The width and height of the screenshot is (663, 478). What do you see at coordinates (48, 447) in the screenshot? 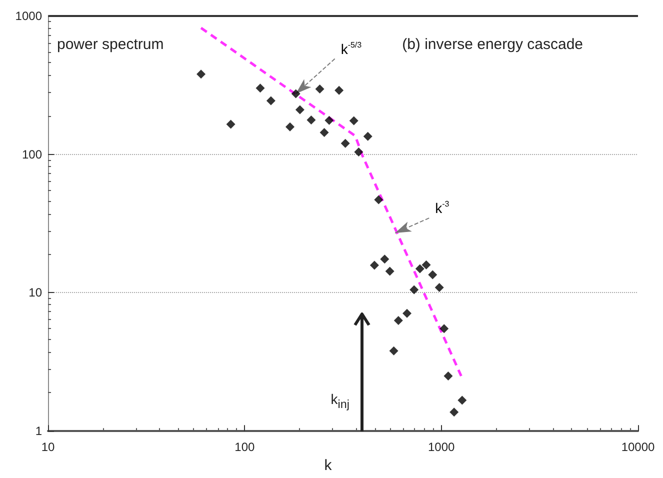
I see `x-tick-label: 10` at bounding box center [48, 447].